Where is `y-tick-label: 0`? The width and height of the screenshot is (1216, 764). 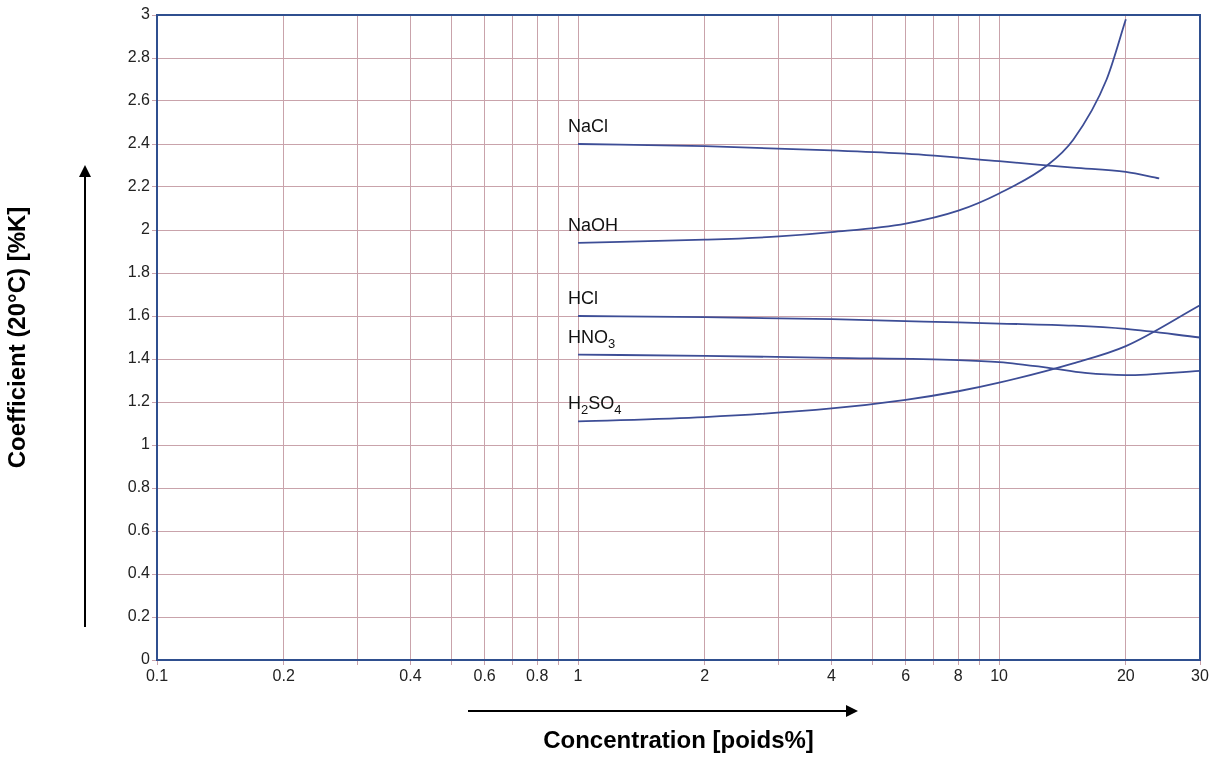
y-tick-label: 0 is located at coordinates (146, 659).